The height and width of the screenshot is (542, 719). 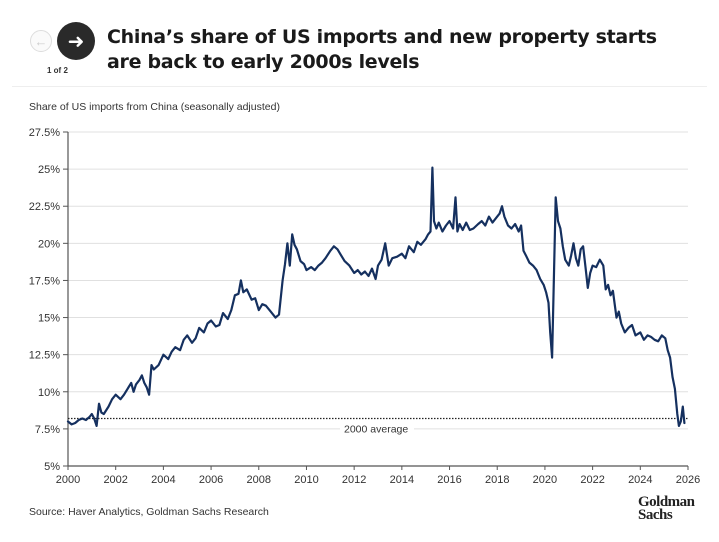 I want to click on x-tick-label: 2000, so click(x=68, y=480).